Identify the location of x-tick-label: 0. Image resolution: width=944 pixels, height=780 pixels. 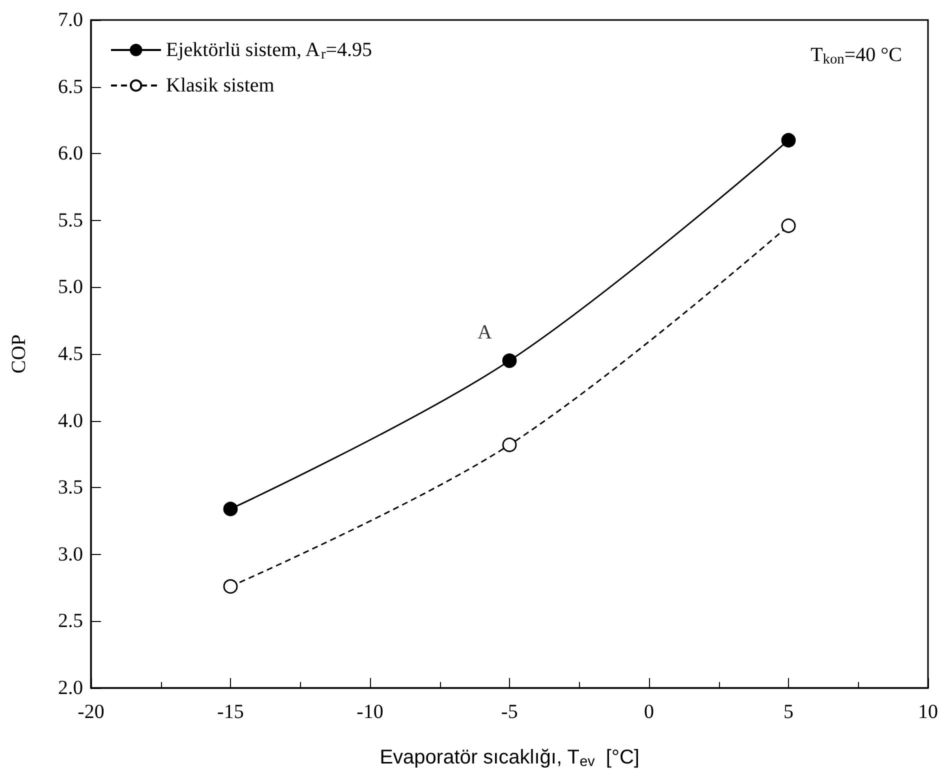
(649, 712).